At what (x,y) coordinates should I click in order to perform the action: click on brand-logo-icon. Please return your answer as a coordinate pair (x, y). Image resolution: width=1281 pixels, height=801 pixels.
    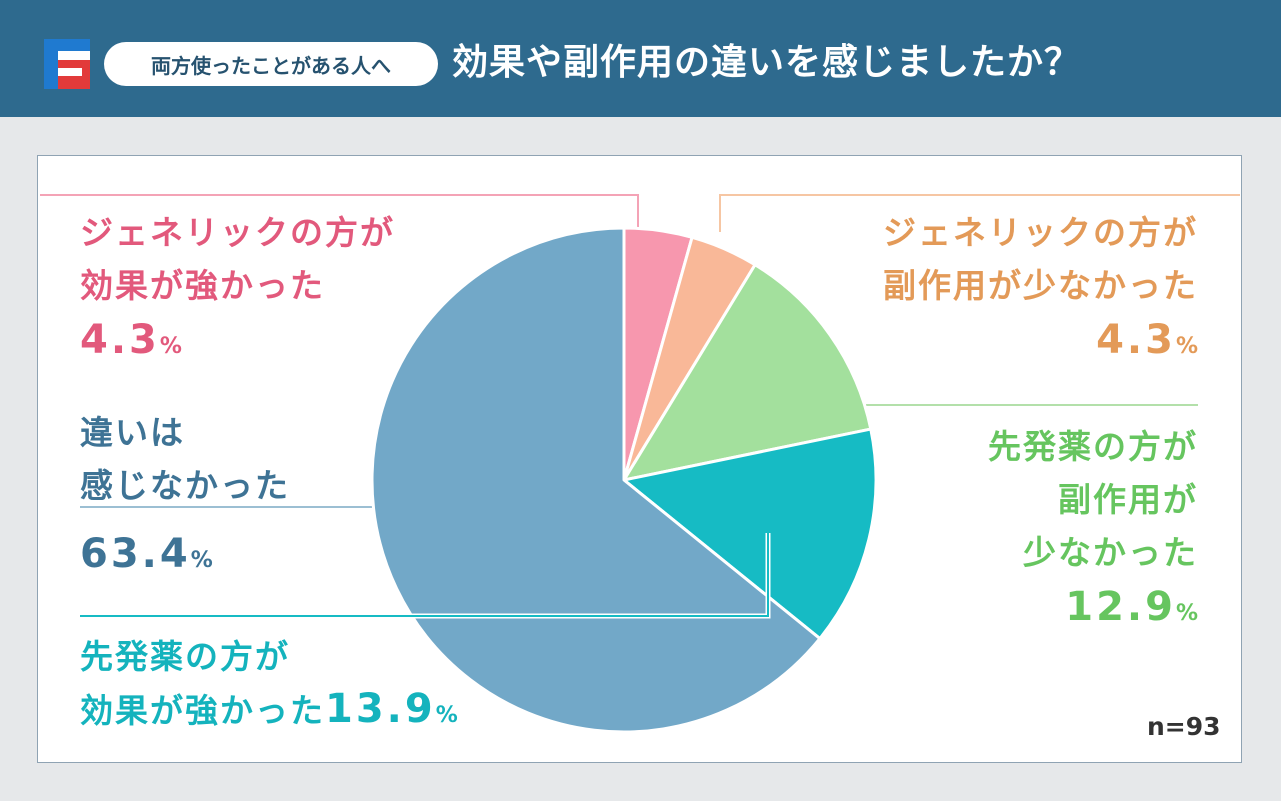
    Looking at the image, I should click on (67, 64).